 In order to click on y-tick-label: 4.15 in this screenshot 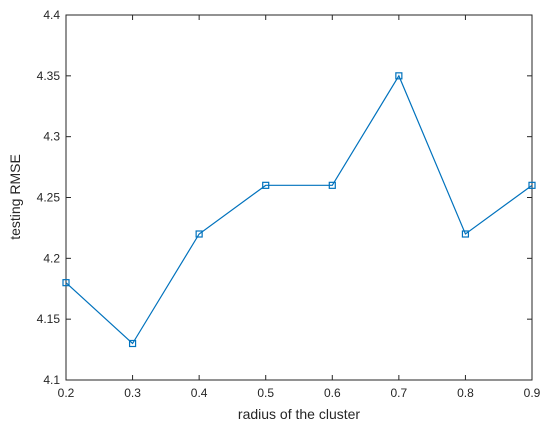, I will do `click(49, 319)`.